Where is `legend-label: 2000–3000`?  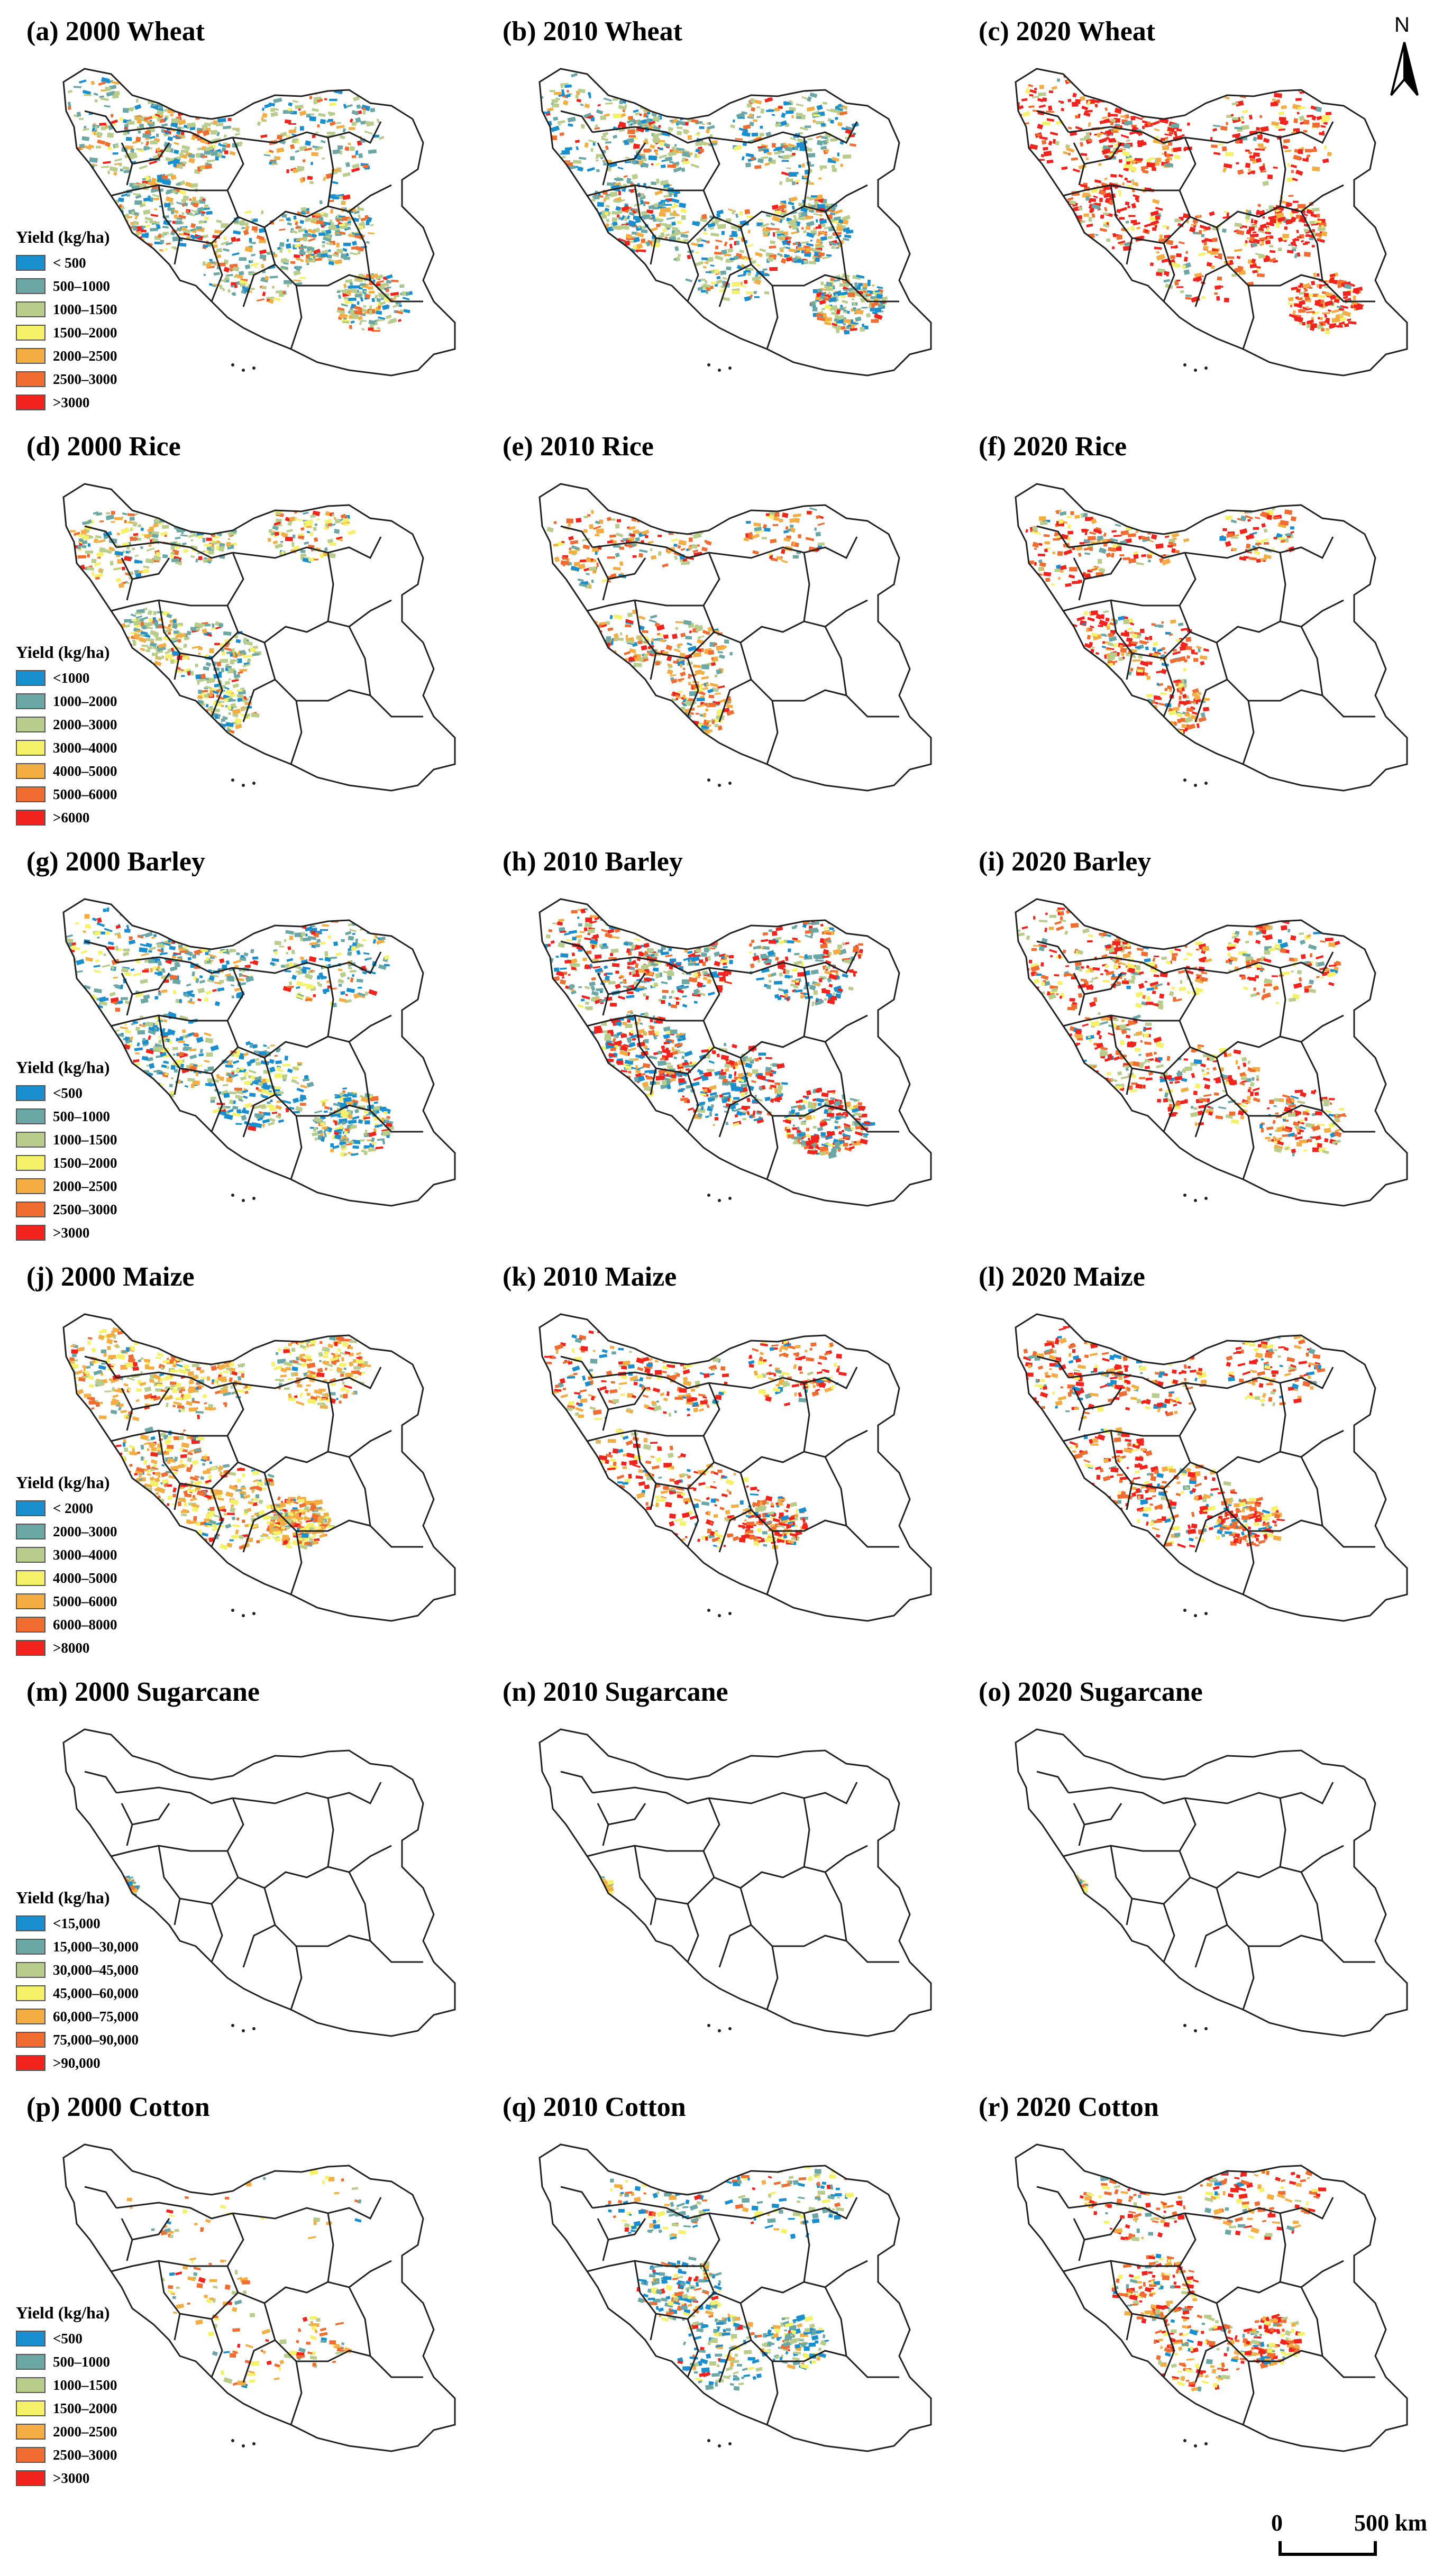
legend-label: 2000–3000 is located at coordinates (85, 724).